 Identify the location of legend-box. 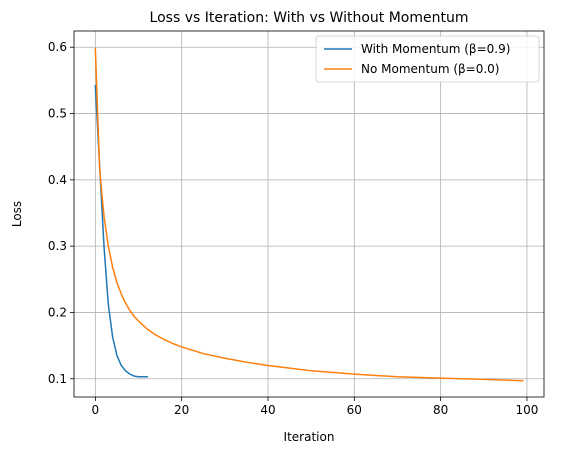
(427, 59).